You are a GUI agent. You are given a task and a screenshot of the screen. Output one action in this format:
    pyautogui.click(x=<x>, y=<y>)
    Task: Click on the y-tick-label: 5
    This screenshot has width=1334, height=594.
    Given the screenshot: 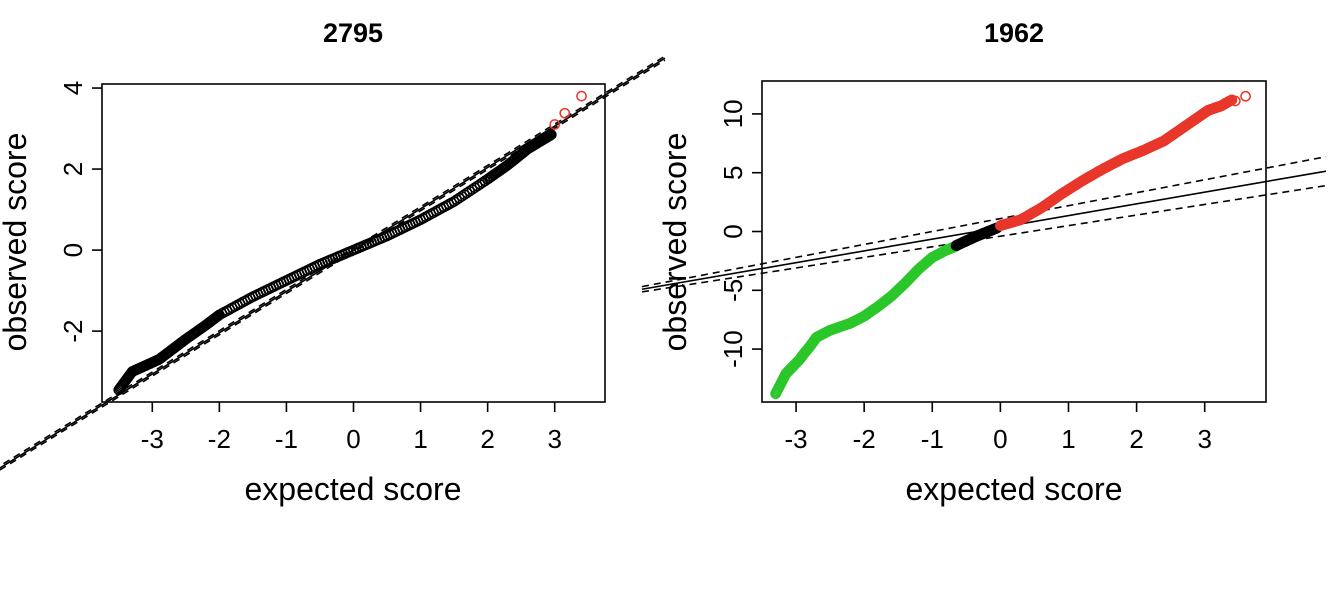 What is the action you would take?
    pyautogui.click(x=733, y=172)
    